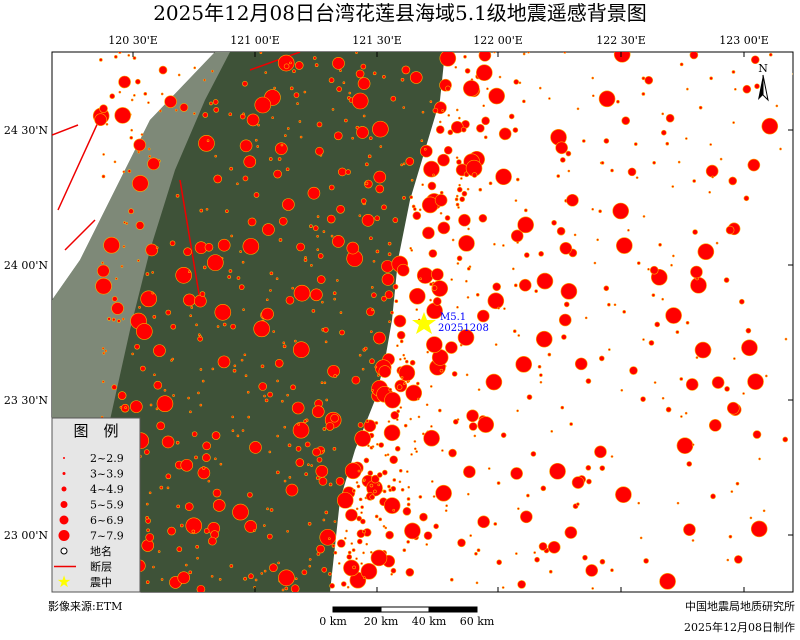 The image size is (800, 640). What do you see at coordinates (64, 581) in the screenshot?
I see `legend-star: ★` at bounding box center [64, 581].